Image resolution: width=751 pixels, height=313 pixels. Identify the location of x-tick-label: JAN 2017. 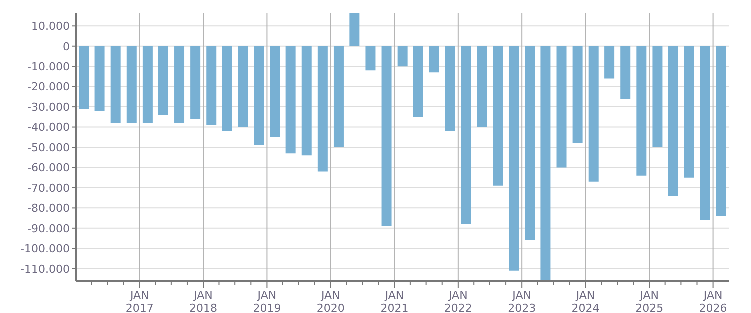
(140, 301).